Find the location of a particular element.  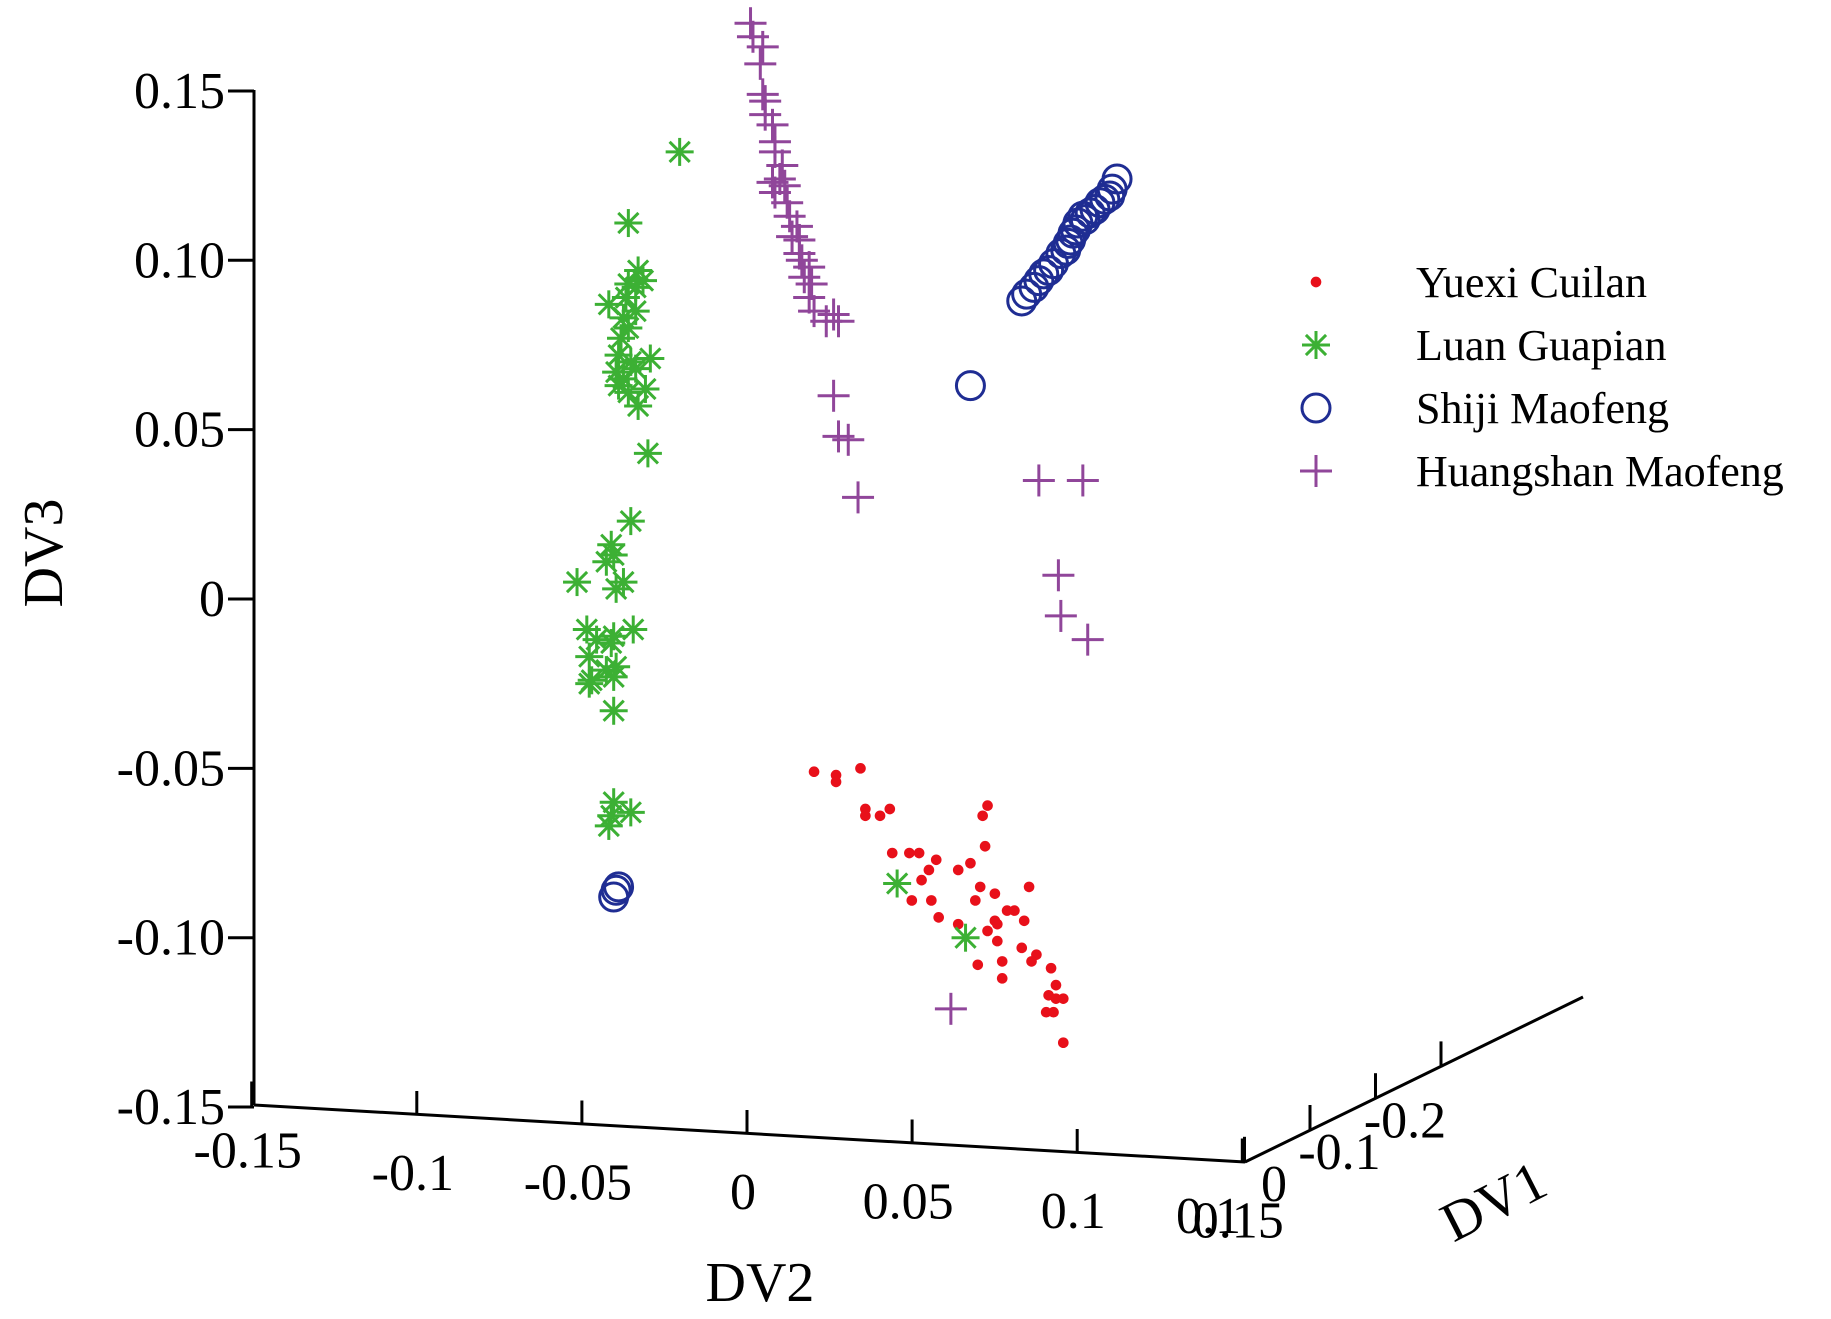

y-tick-label: 0 is located at coordinates (1274, 1184).